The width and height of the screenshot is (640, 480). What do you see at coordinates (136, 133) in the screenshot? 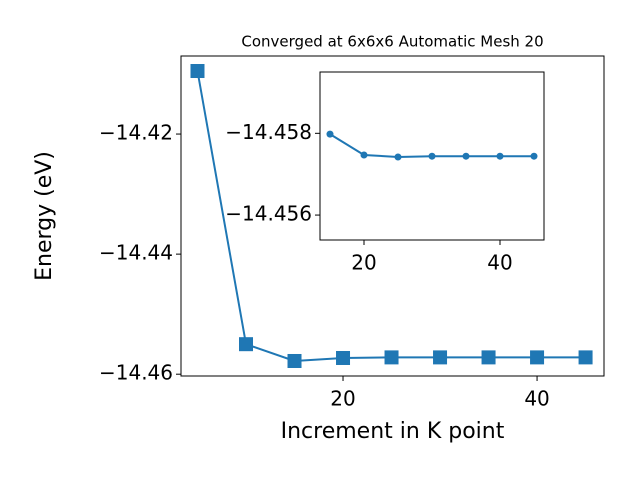
I see `y-tick-label: −14.42` at bounding box center [136, 133].